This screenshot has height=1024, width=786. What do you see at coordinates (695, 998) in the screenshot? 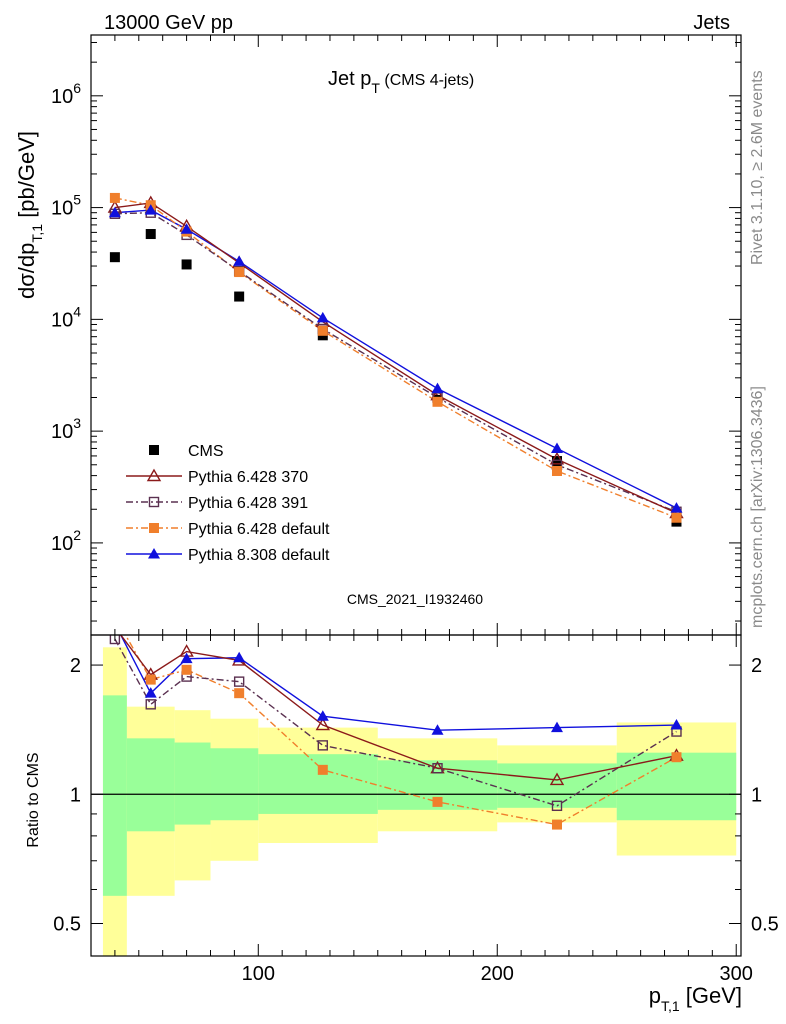
I see `x-axis-label: pT,1 [GeV]` at bounding box center [695, 998].